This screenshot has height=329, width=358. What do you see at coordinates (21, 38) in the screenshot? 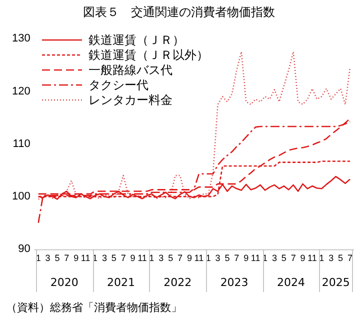
I see `y-tick-label: 130` at bounding box center [21, 38].